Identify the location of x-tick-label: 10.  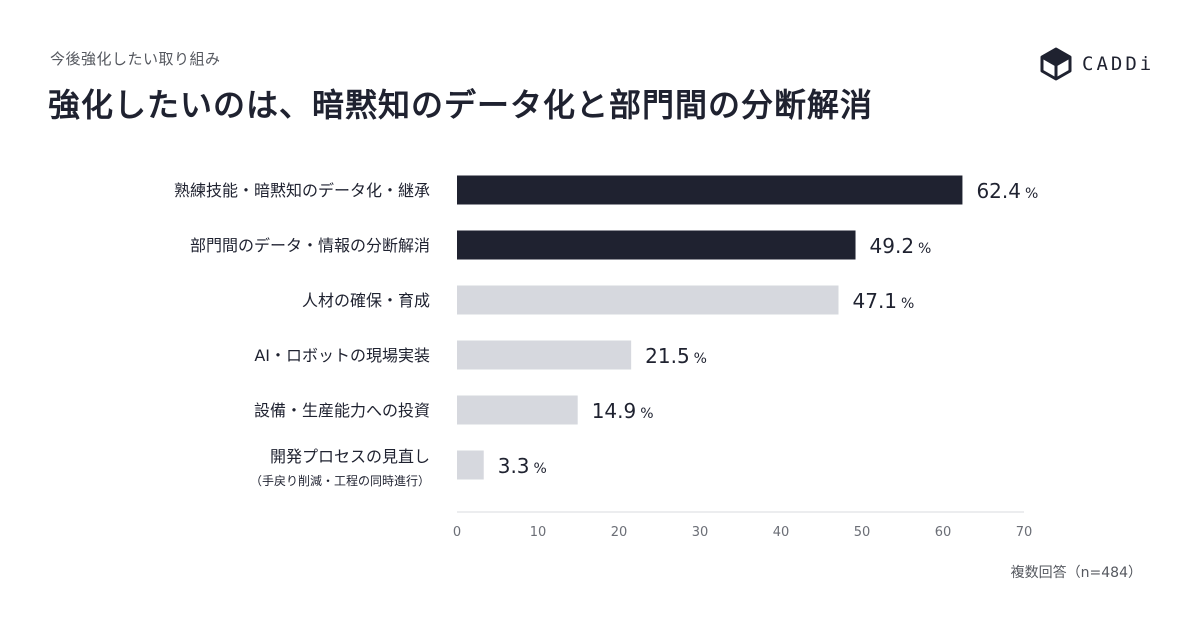
(538, 532).